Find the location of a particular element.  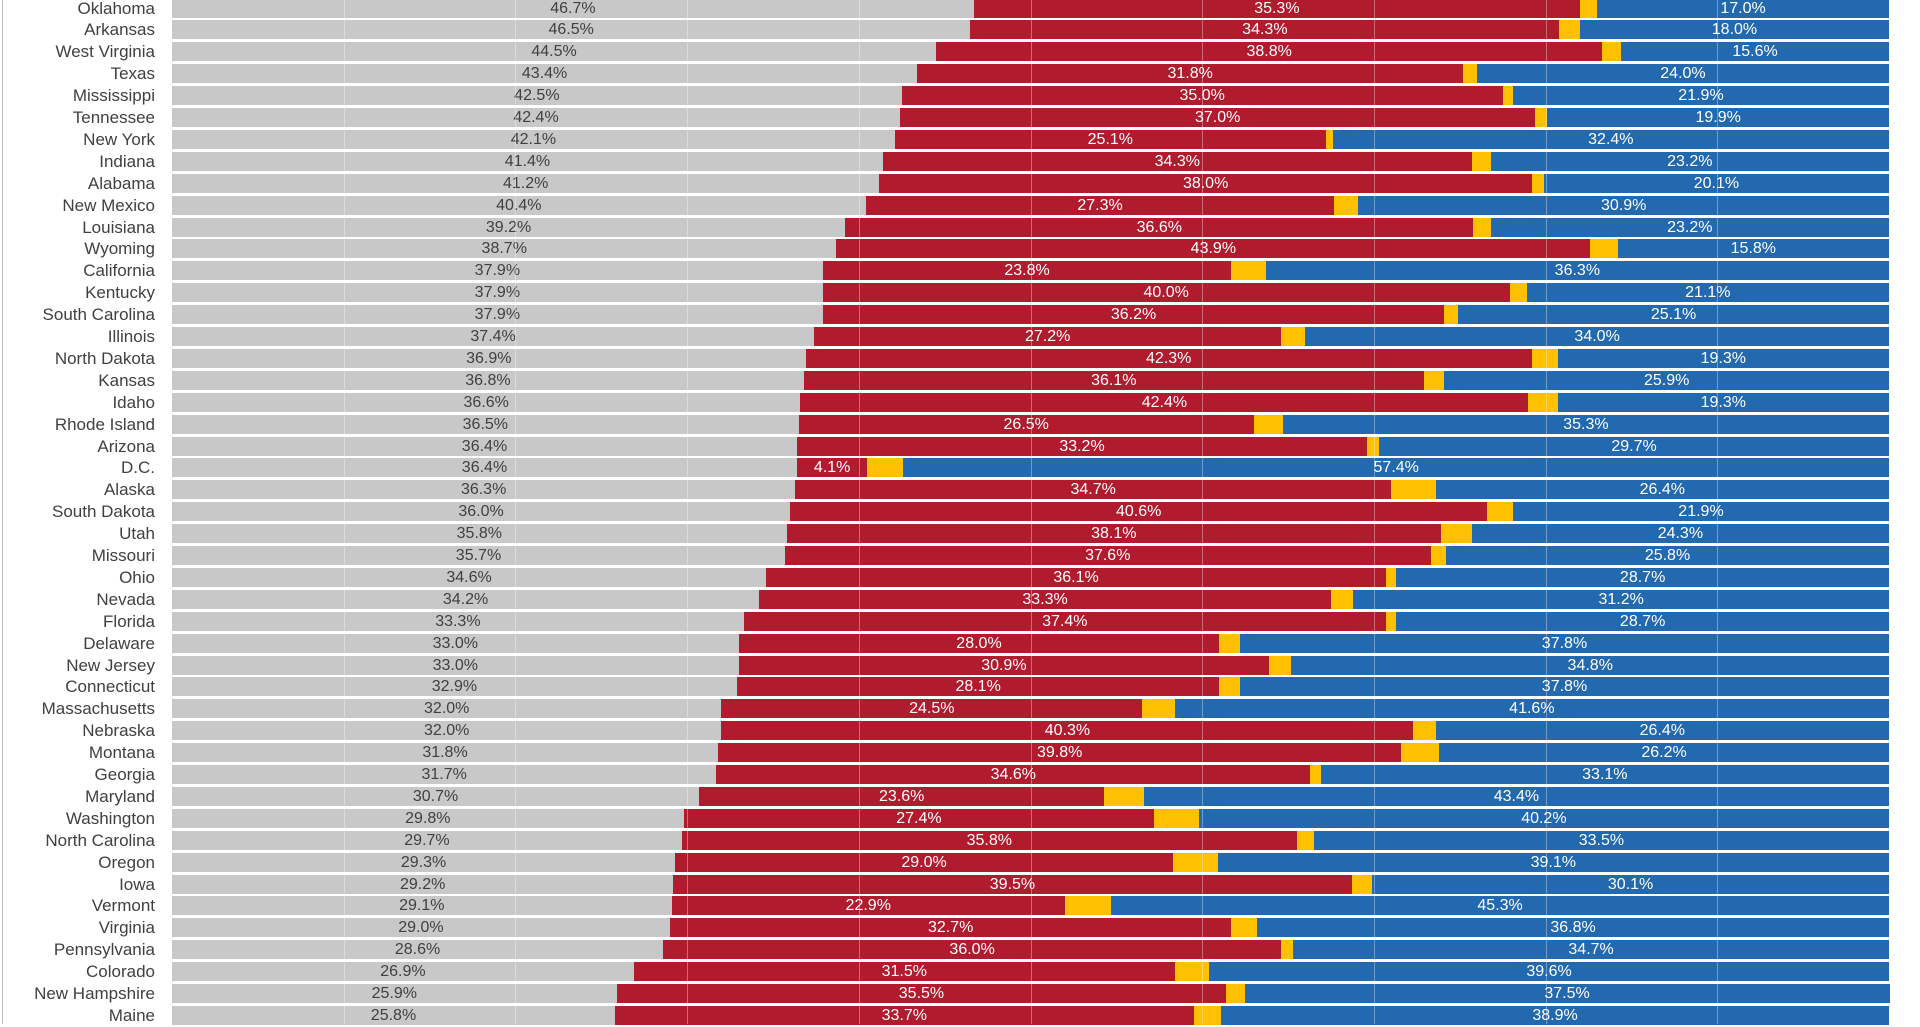

data-label-red: 25.1 is located at coordinates (1110, 139).